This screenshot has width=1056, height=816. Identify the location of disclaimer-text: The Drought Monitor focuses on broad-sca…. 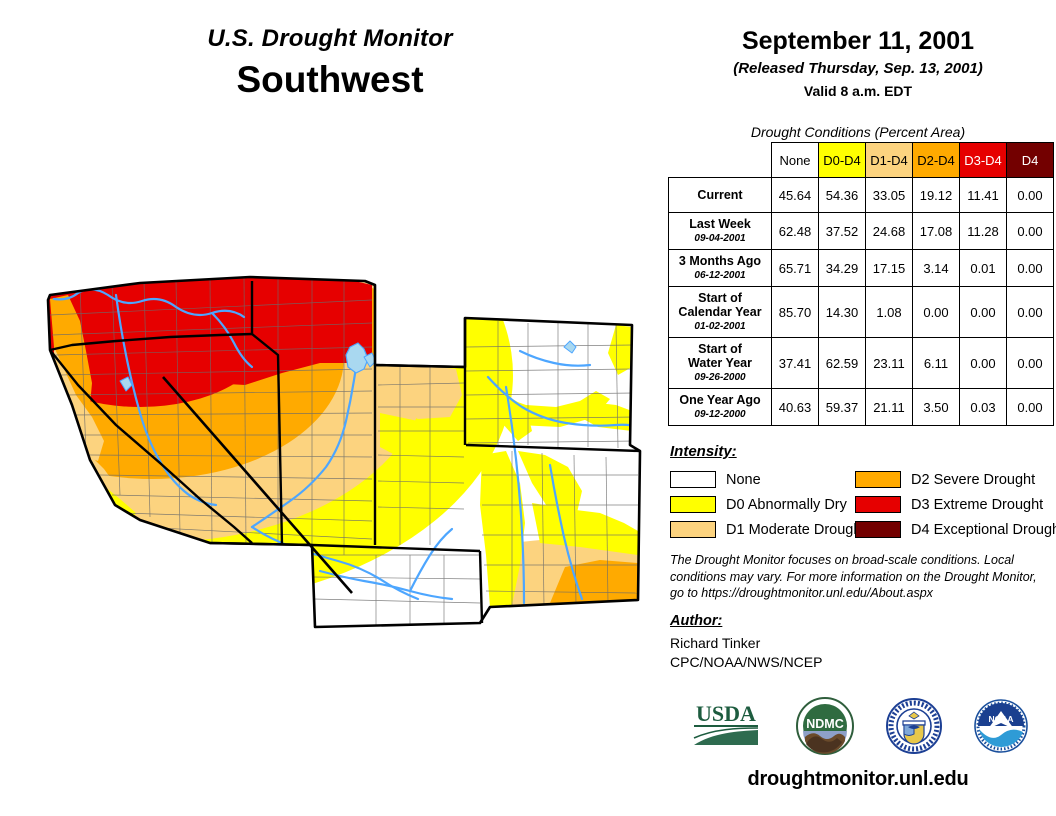
(853, 576).